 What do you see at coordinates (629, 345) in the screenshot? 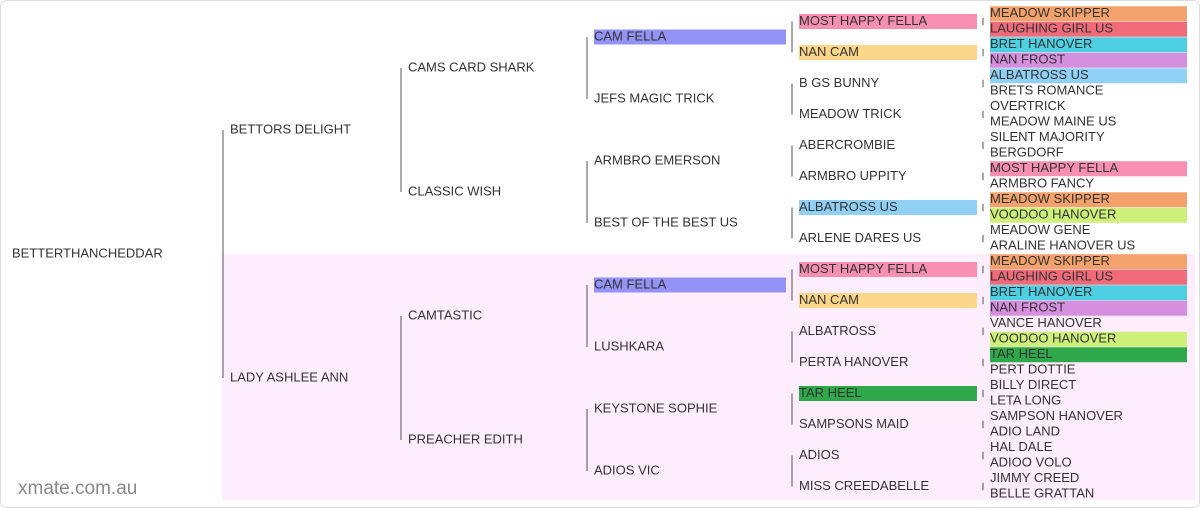
I see `horse-name: LUSHKARA` at bounding box center [629, 345].